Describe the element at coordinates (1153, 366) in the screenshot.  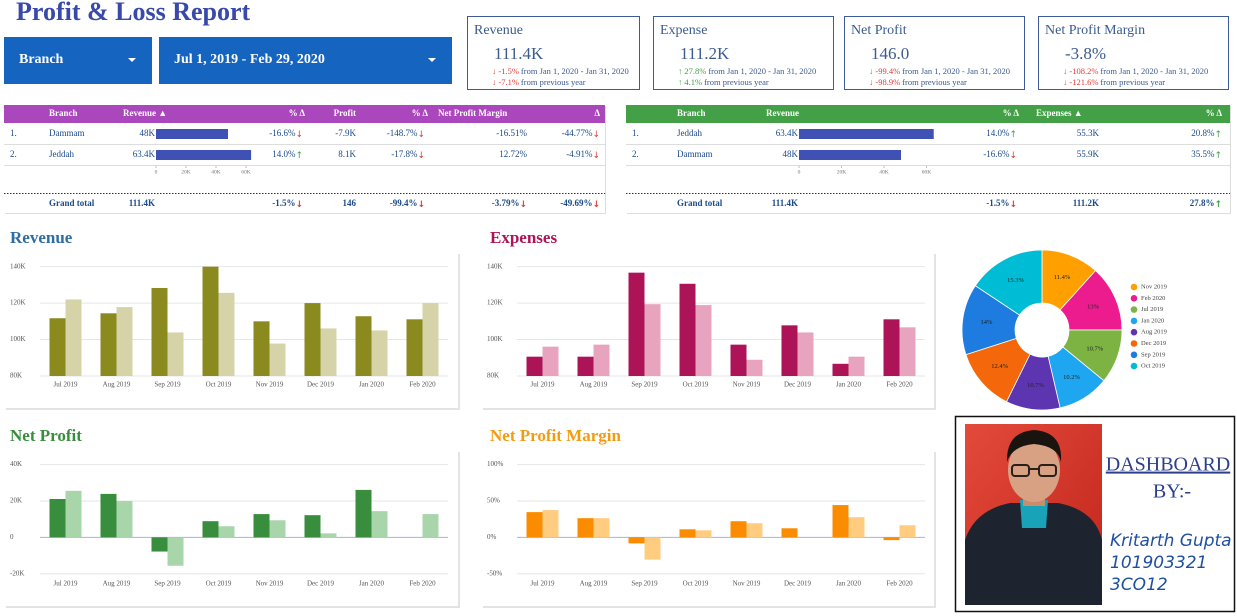
I see `legend-label: Oct 2019` at that location.